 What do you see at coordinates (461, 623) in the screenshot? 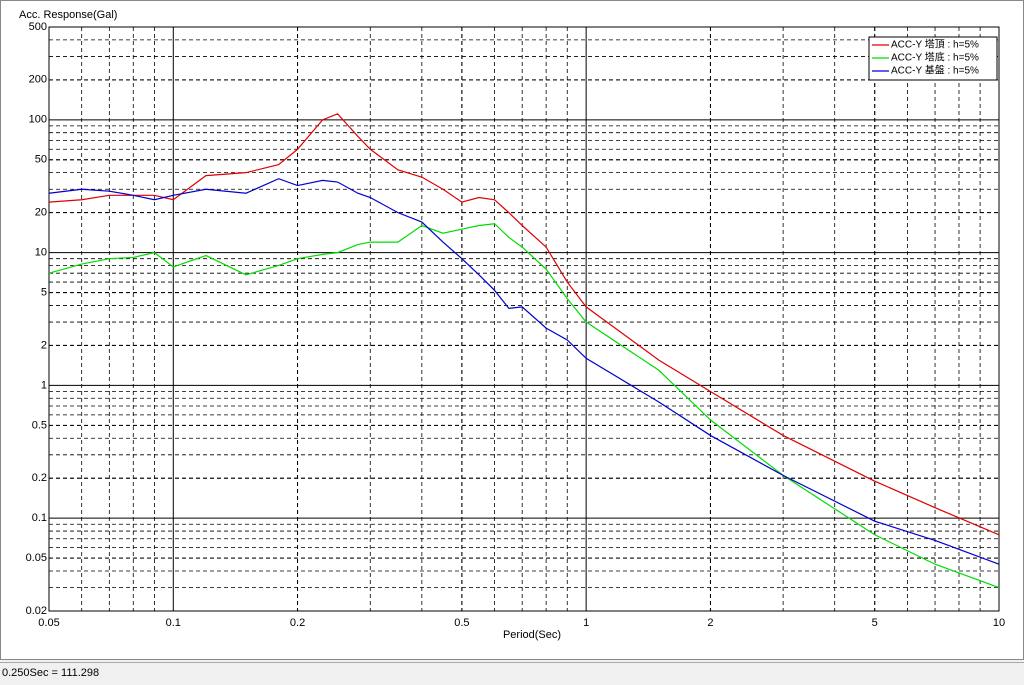
I see `x-tick-label: 0.5` at bounding box center [461, 623].